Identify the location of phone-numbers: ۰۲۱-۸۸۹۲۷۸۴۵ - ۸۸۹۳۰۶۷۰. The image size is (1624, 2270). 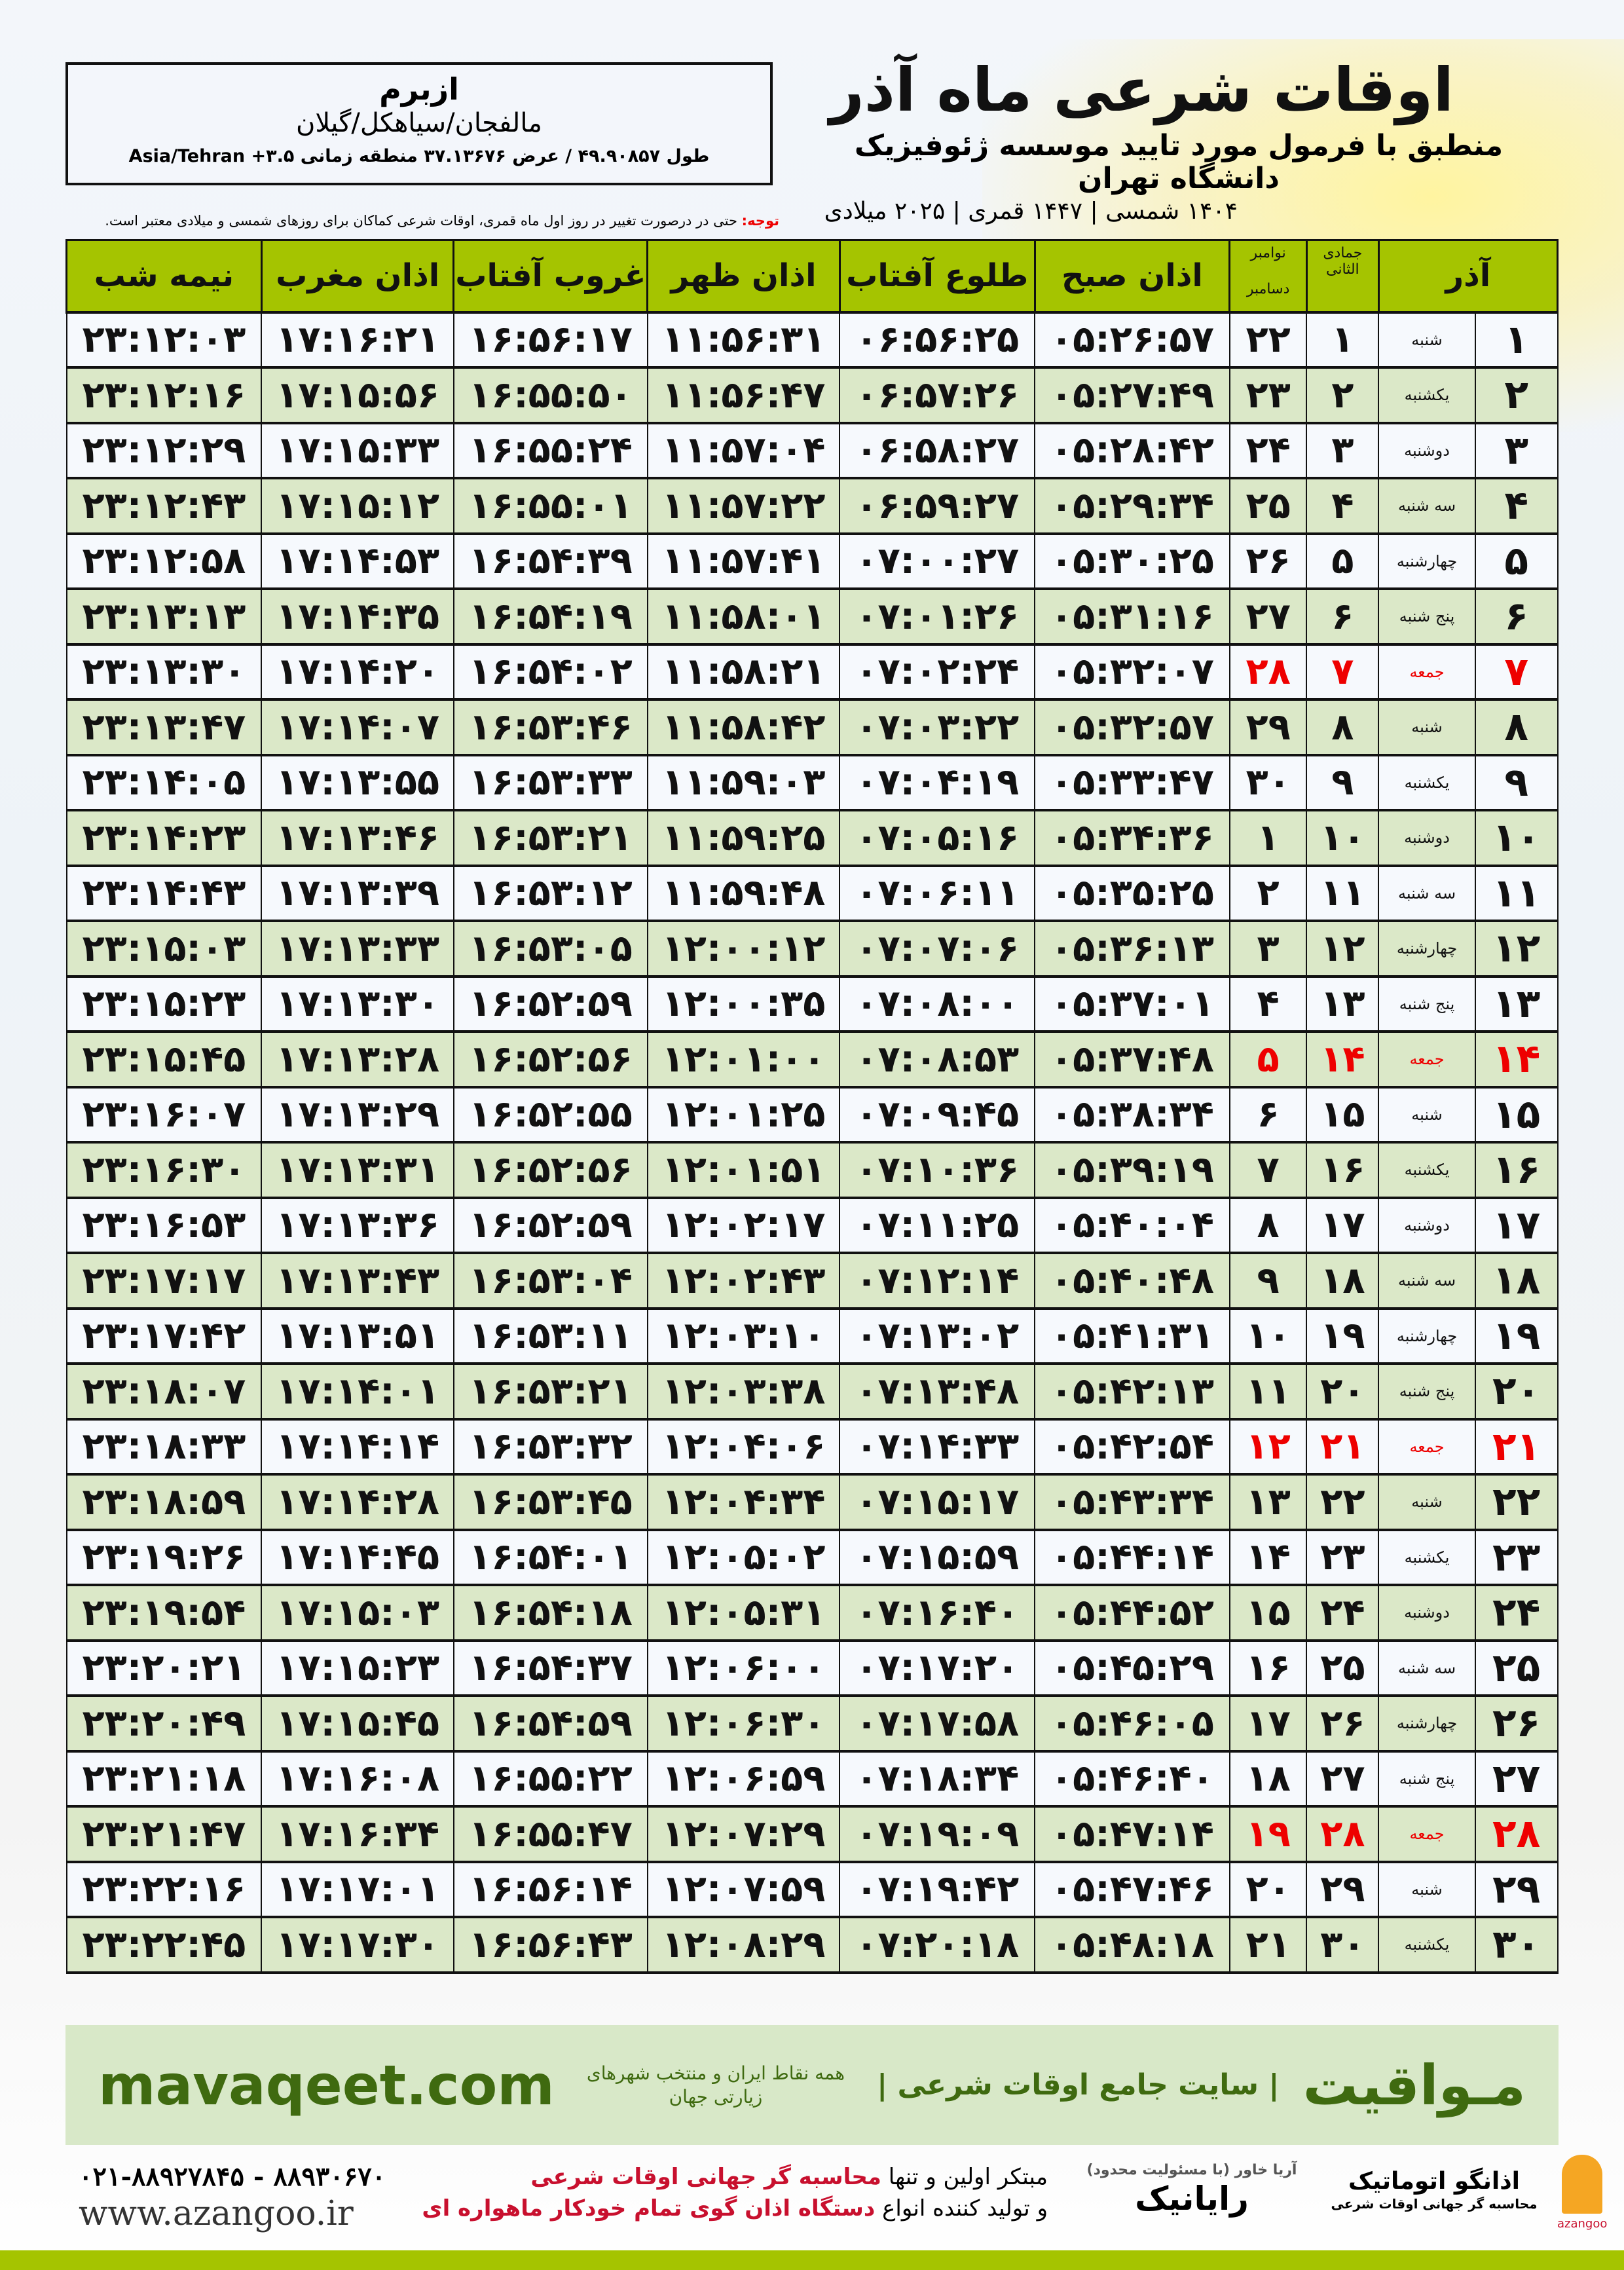
(232, 2176).